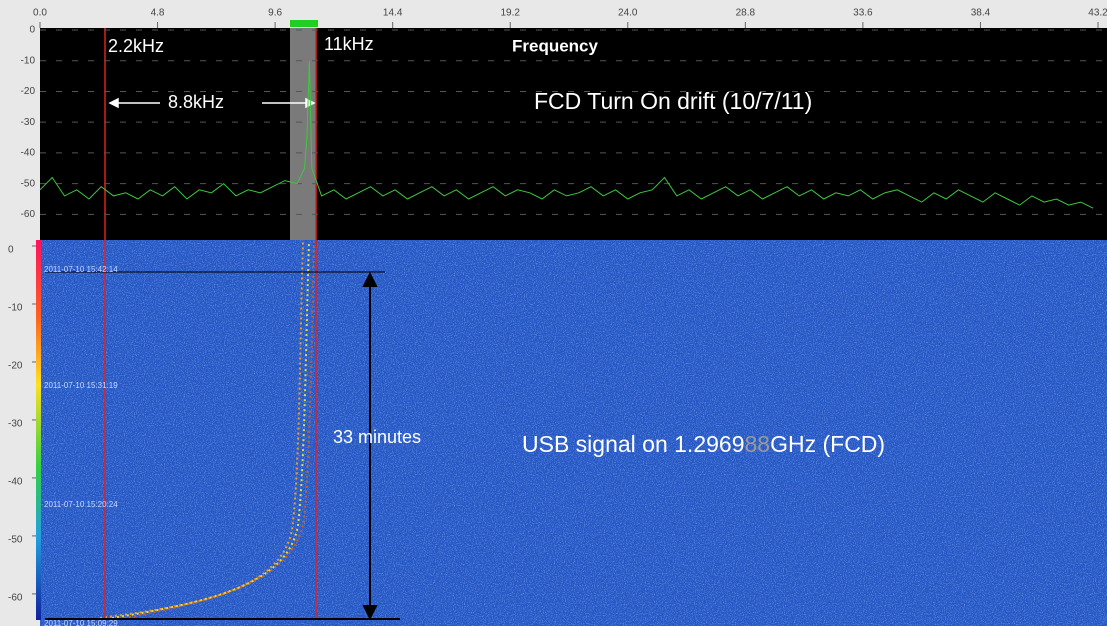  I want to click on colorbar-tick-label: 0, so click(11, 250).